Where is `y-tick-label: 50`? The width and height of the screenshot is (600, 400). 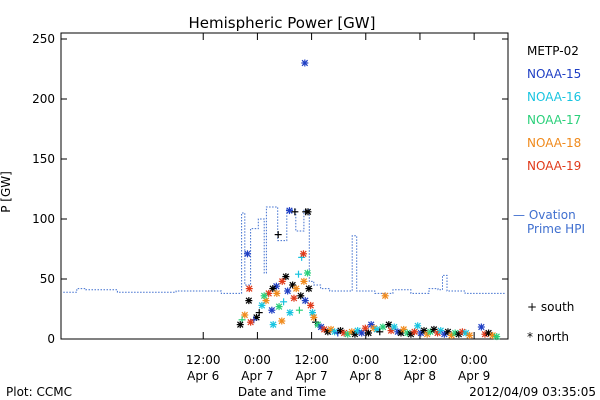 y-tick-label: 50 is located at coordinates (47, 279).